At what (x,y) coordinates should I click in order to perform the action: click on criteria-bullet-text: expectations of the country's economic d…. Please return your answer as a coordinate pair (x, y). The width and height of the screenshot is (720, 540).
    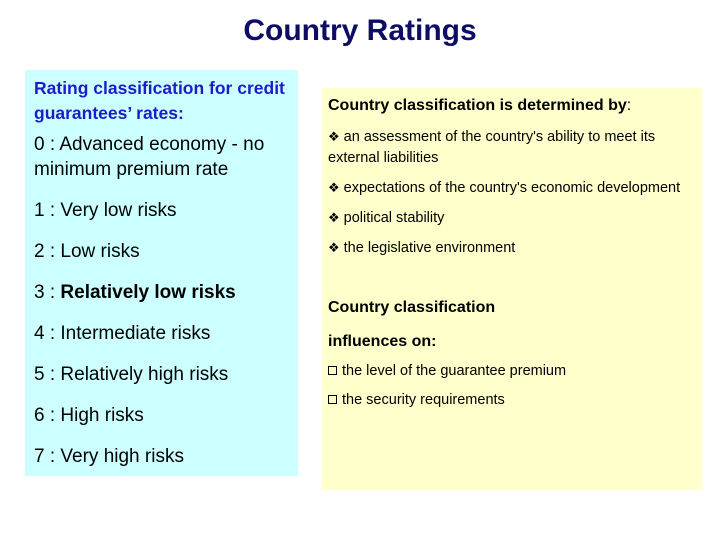
    Looking at the image, I should click on (512, 188).